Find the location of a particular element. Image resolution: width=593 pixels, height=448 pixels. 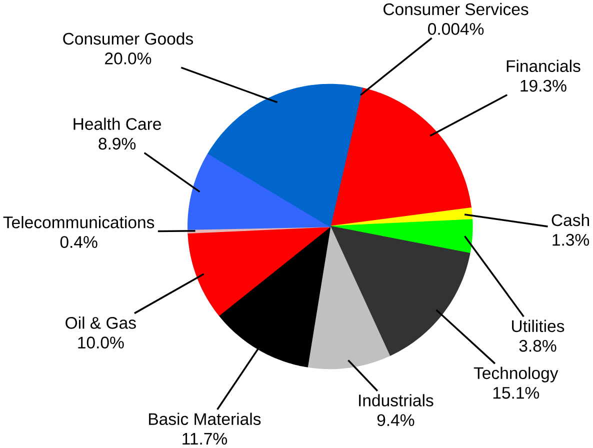

slice-label: Basic Materials is located at coordinates (205, 419).